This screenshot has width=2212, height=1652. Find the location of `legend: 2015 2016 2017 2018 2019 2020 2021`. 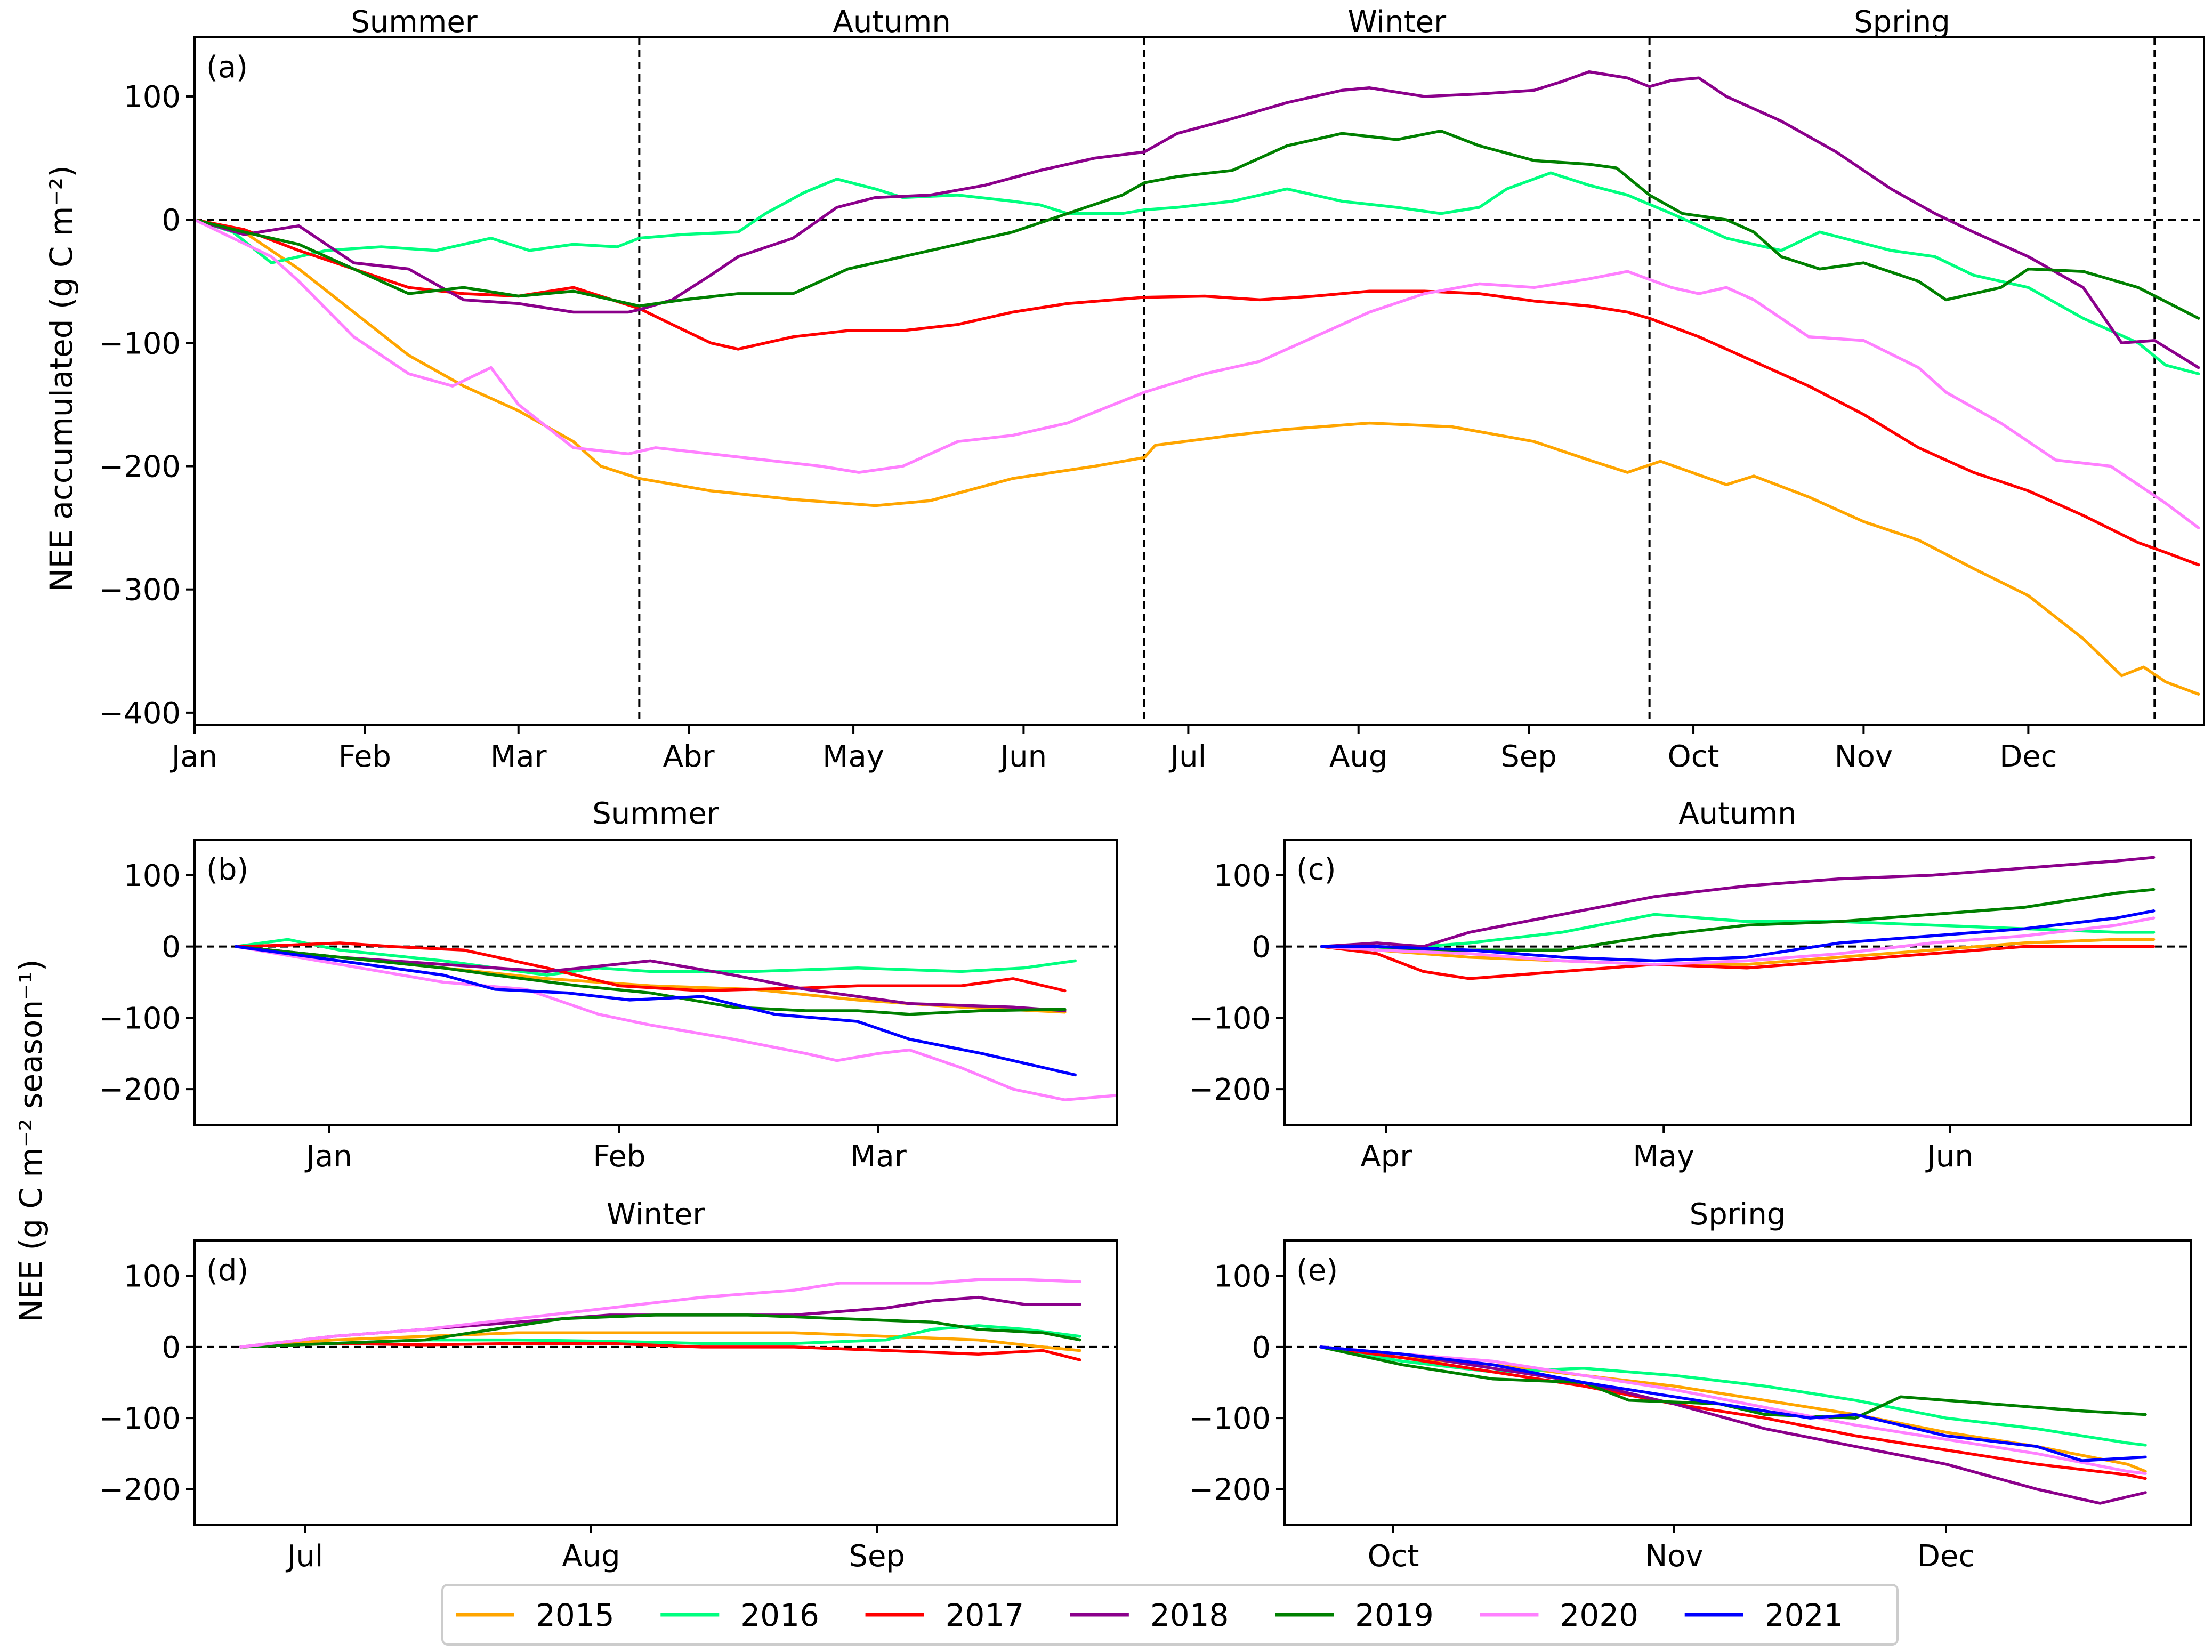

legend: 2015 2016 2017 2018 2019 2020 2021 is located at coordinates (1170, 1615).